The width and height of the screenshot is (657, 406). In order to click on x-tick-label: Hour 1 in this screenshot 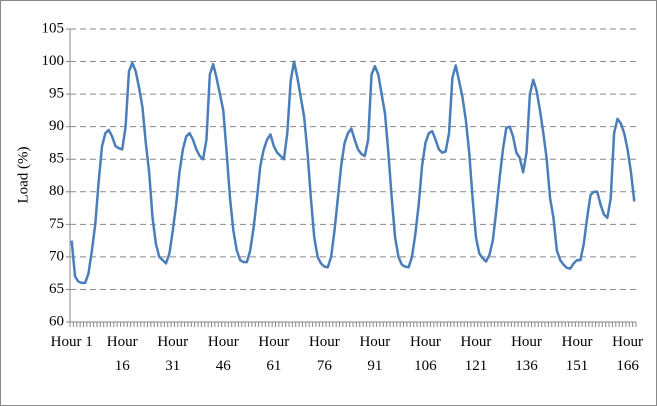, I will do `click(71, 342)`.